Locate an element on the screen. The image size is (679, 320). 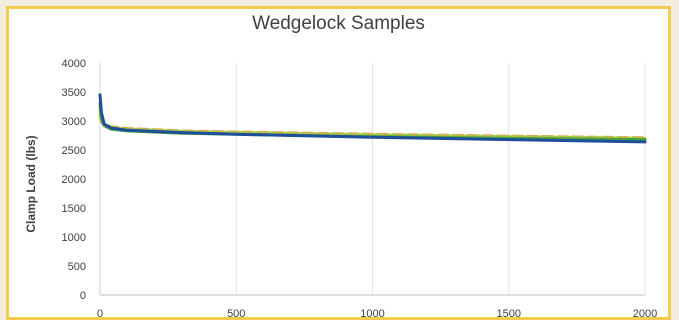
y-tick-label: 1500 is located at coordinates (74, 209).